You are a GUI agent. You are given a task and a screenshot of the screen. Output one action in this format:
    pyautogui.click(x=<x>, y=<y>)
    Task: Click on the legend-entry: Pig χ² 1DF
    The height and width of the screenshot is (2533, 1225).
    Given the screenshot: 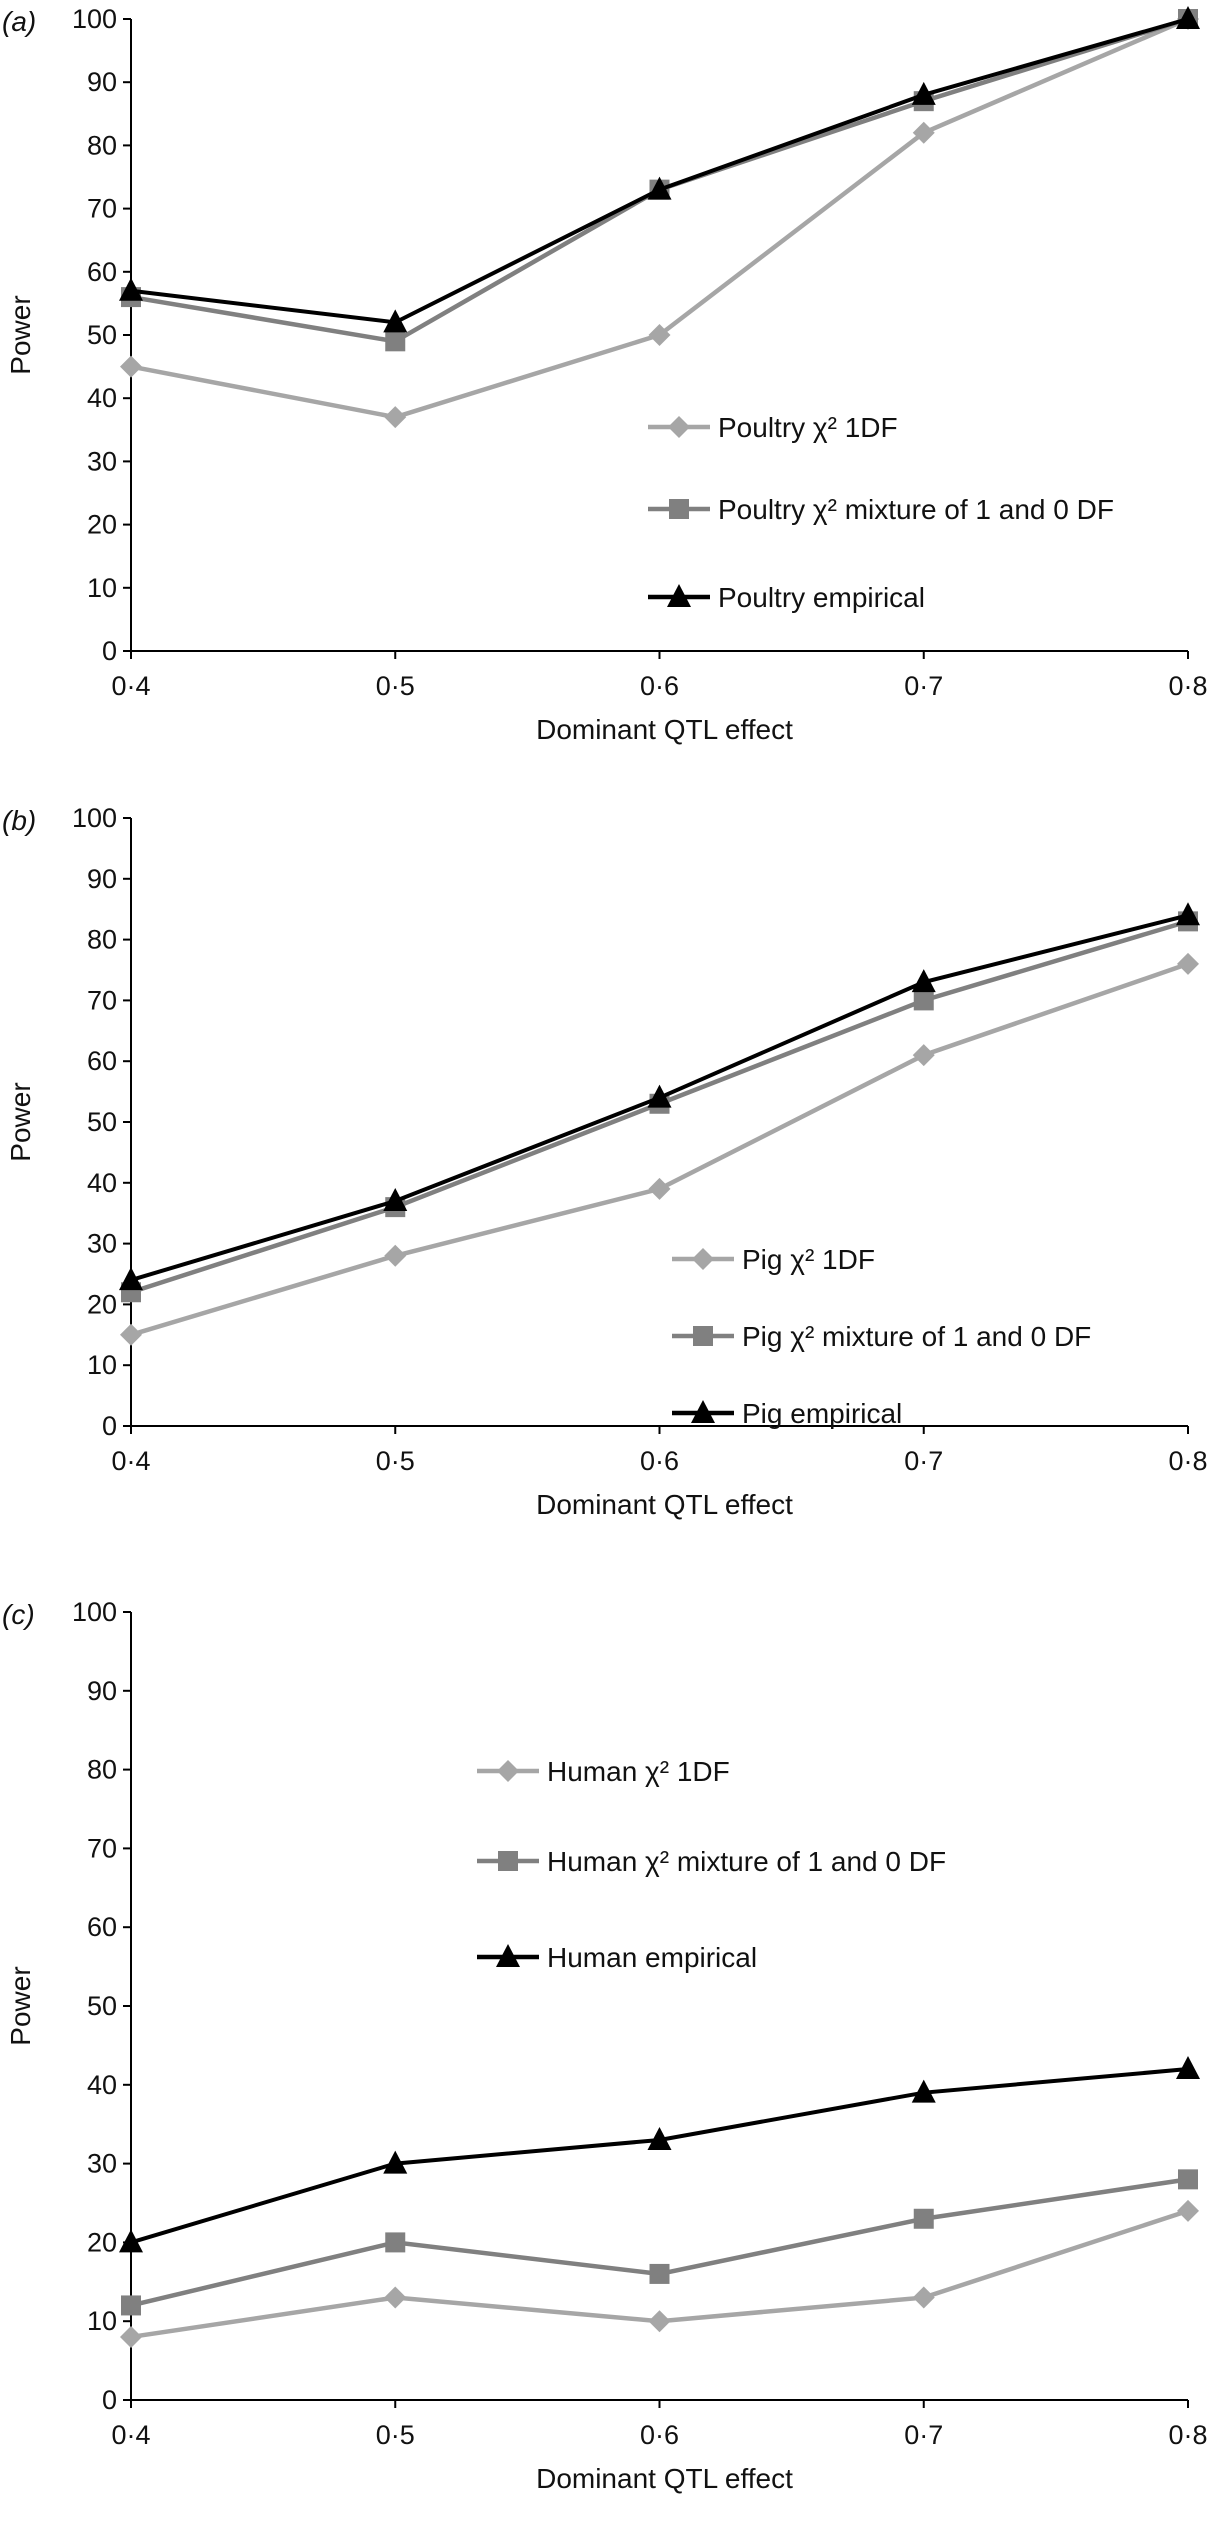 What is the action you would take?
    pyautogui.click(x=773, y=1259)
    